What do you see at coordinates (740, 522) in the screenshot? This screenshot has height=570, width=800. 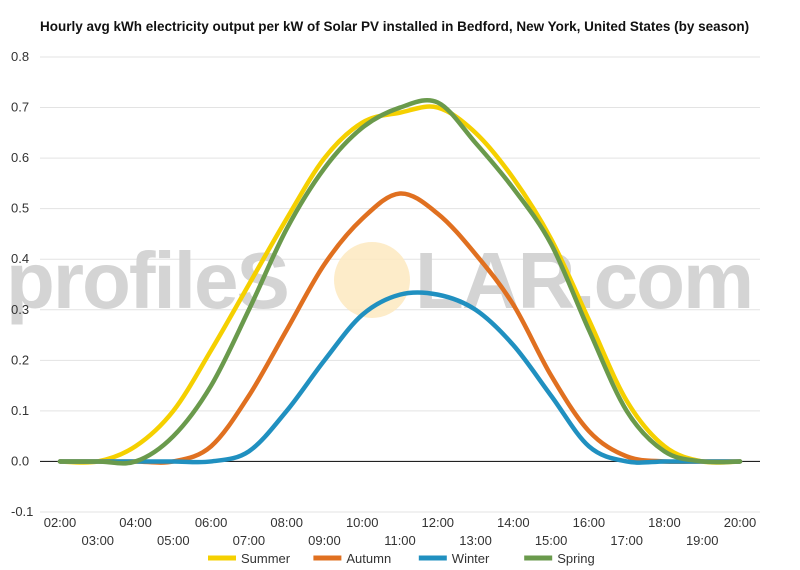 I see `x-tick-label: 20:00` at bounding box center [740, 522].